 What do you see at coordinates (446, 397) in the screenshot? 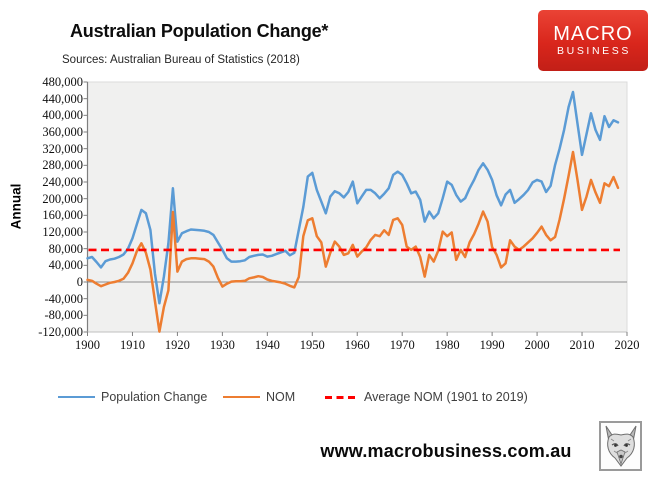
I see `legend-label-average-nom: Average NOM (1901 to 2019)` at bounding box center [446, 397].